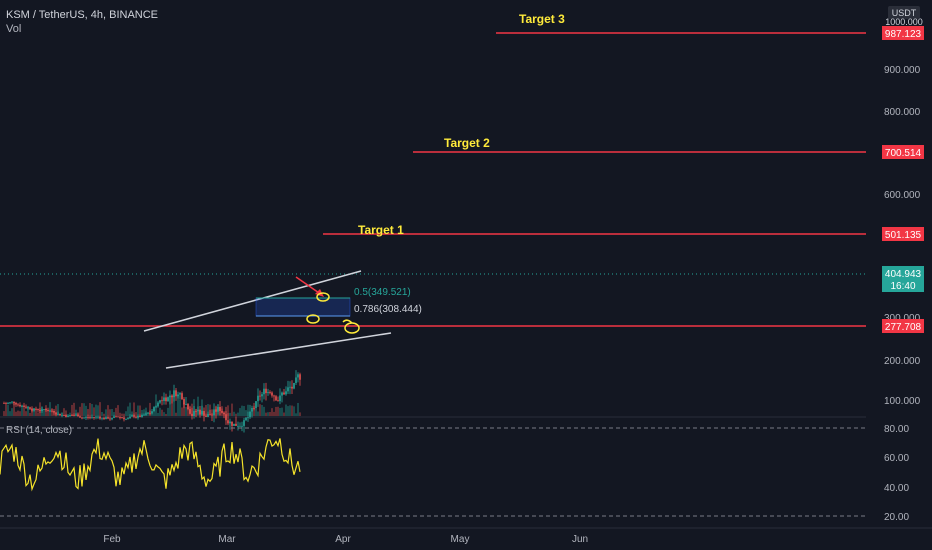  What do you see at coordinates (904, 22) in the screenshot?
I see `top-tick-label: 1000.000` at bounding box center [904, 22].